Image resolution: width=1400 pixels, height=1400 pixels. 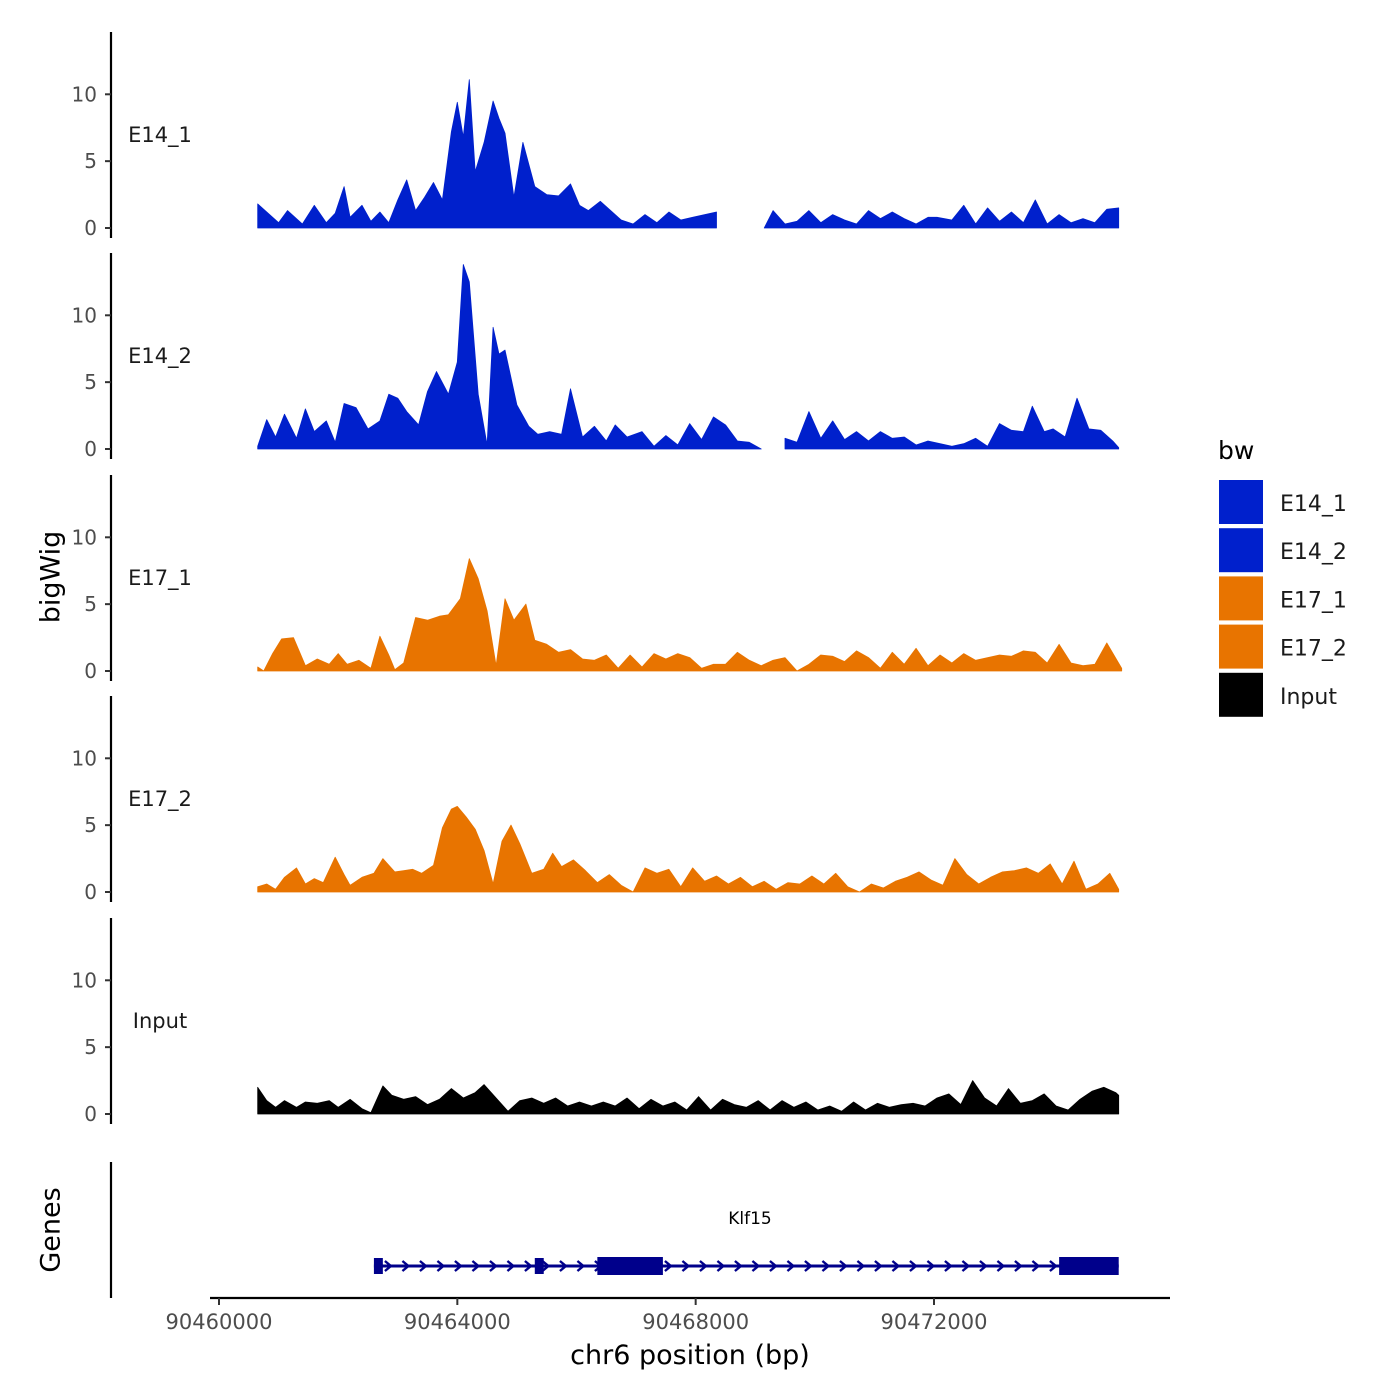 I want to click on panel-label: Input, so click(x=160, y=1021).